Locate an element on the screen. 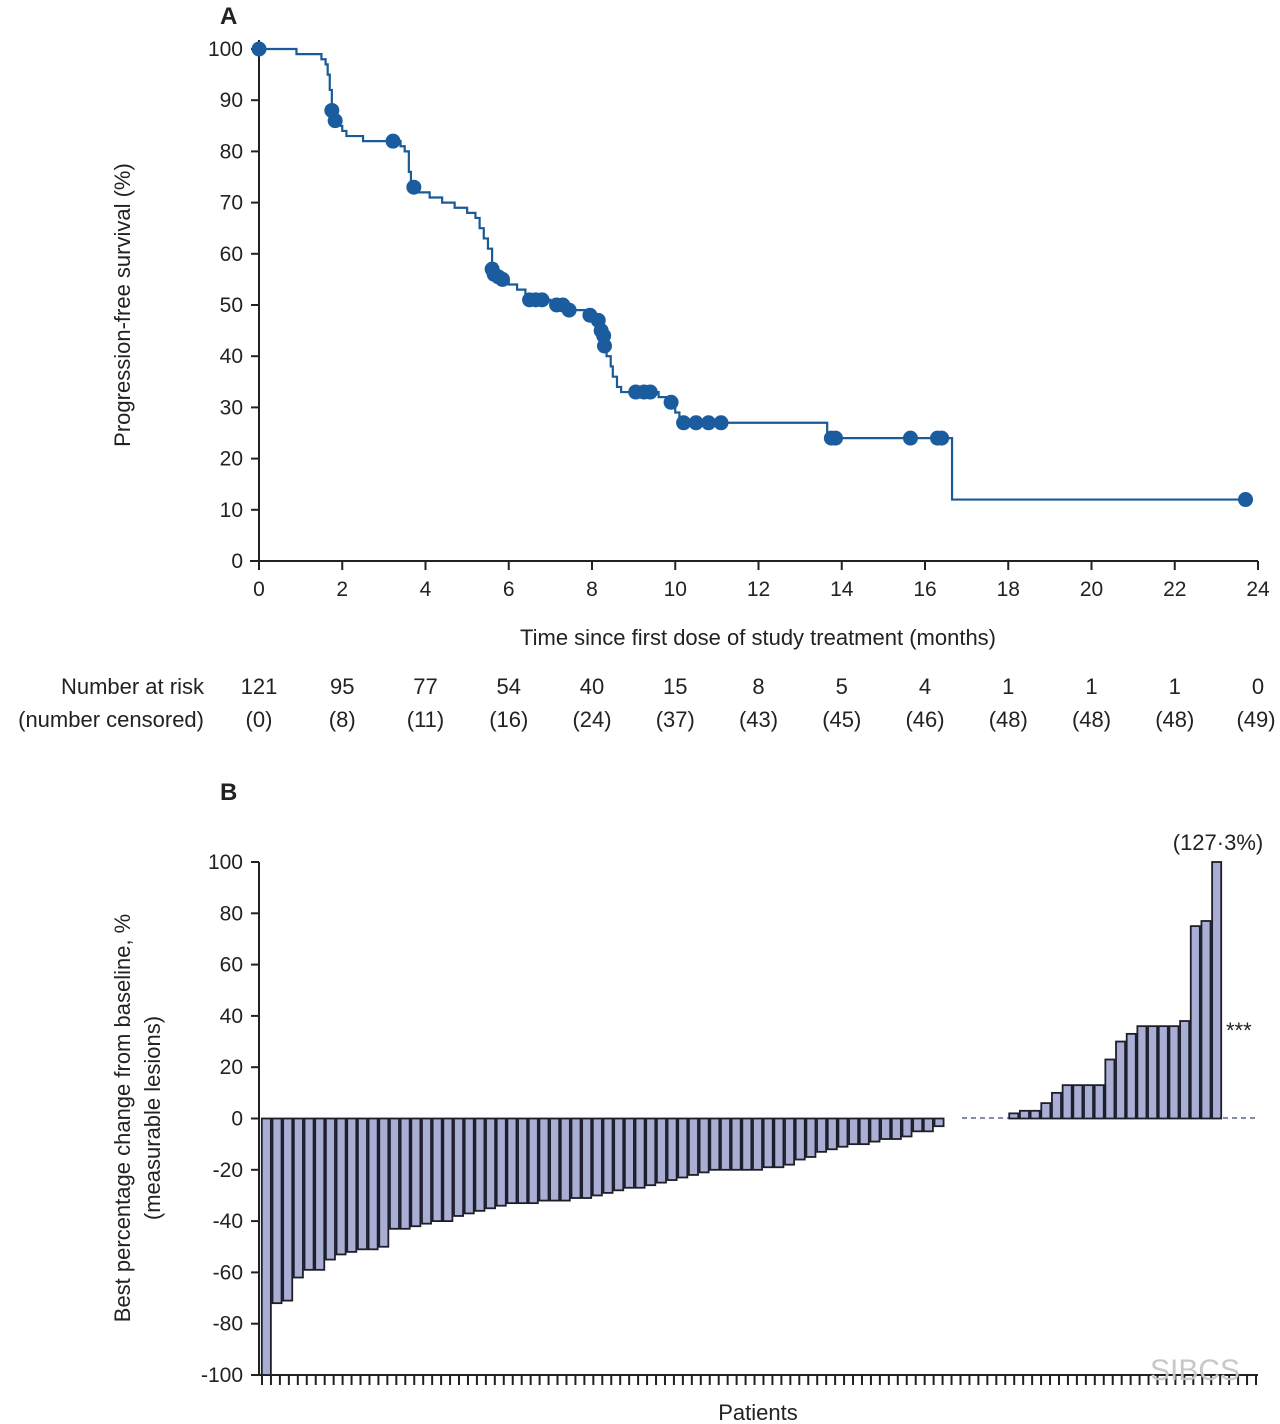 Image resolution: width=1280 pixels, height=1424 pixels. y-tick-label: 90 is located at coordinates (231, 100).